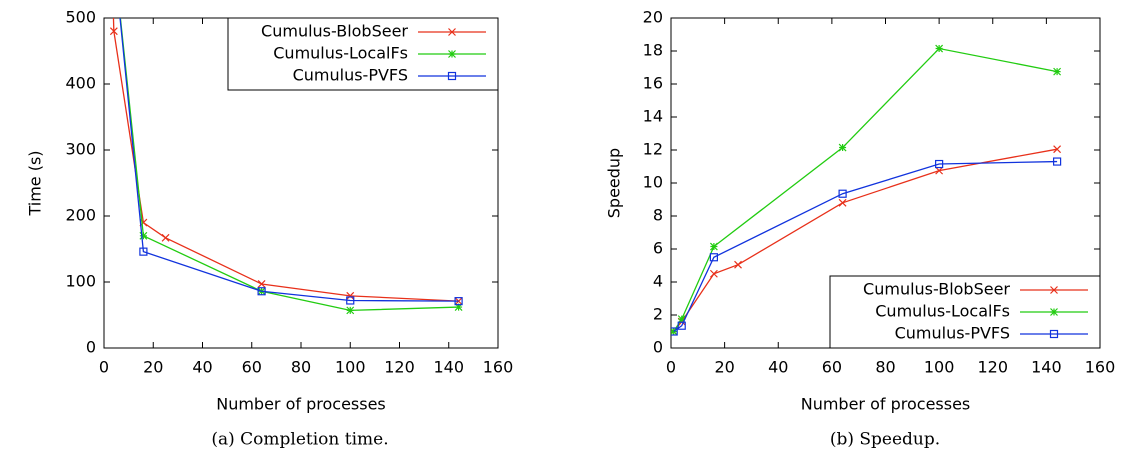 The height and width of the screenshot is (460, 1123). I want to click on y-tick-label: 6, so click(658, 248).